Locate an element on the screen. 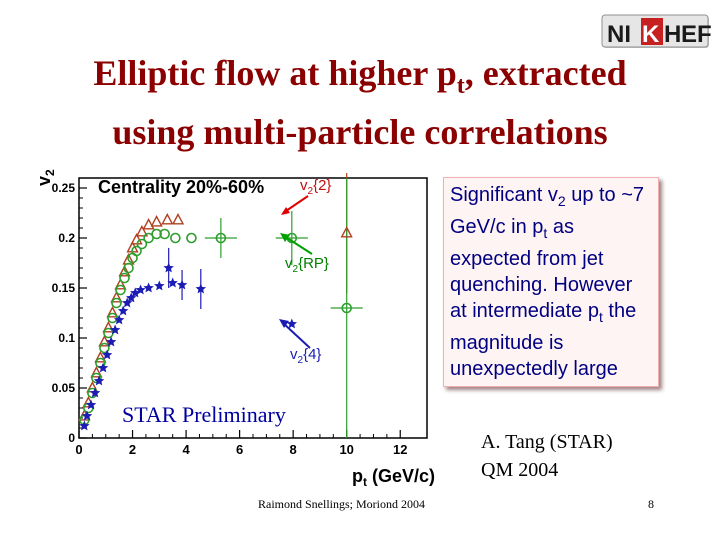 This screenshot has height=540, width=720. x-axis-label-main: p is located at coordinates (357, 476).